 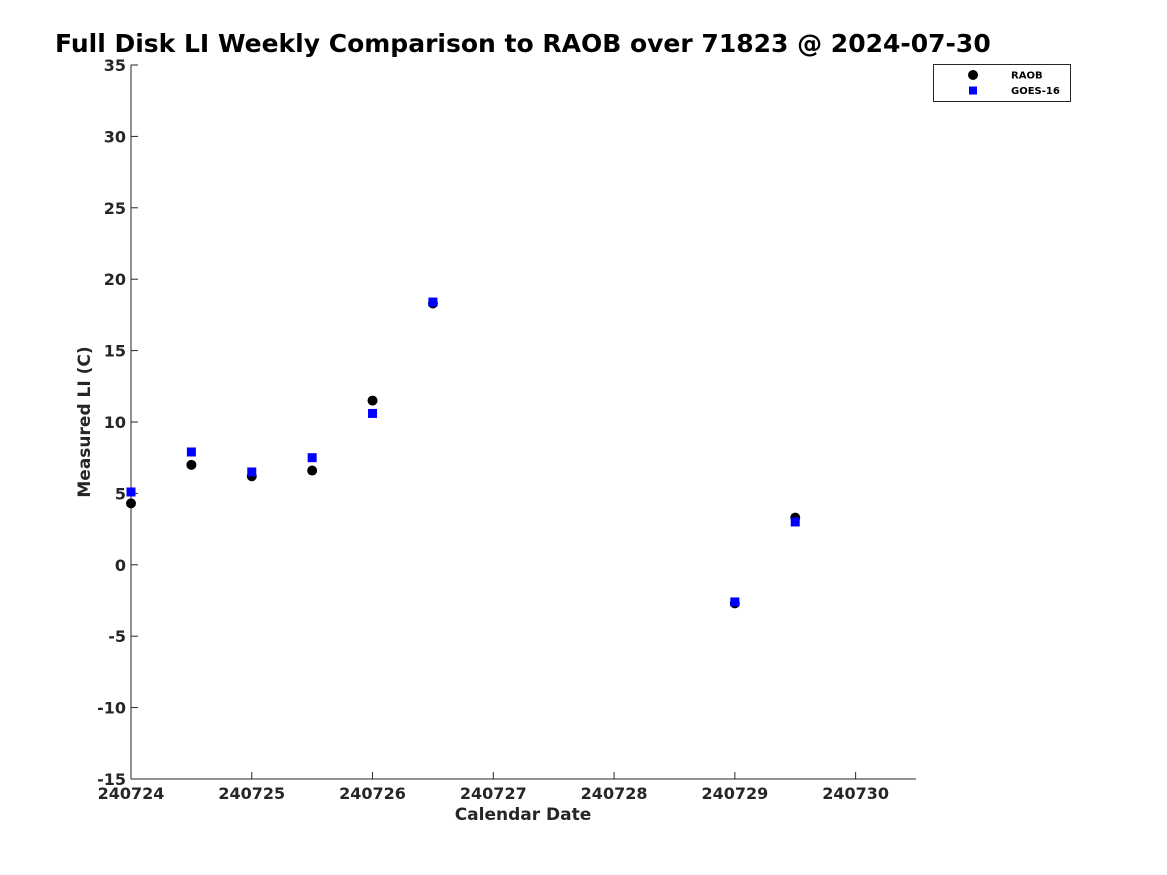 What do you see at coordinates (115, 65) in the screenshot?
I see `y-tick-label: 35` at bounding box center [115, 65].